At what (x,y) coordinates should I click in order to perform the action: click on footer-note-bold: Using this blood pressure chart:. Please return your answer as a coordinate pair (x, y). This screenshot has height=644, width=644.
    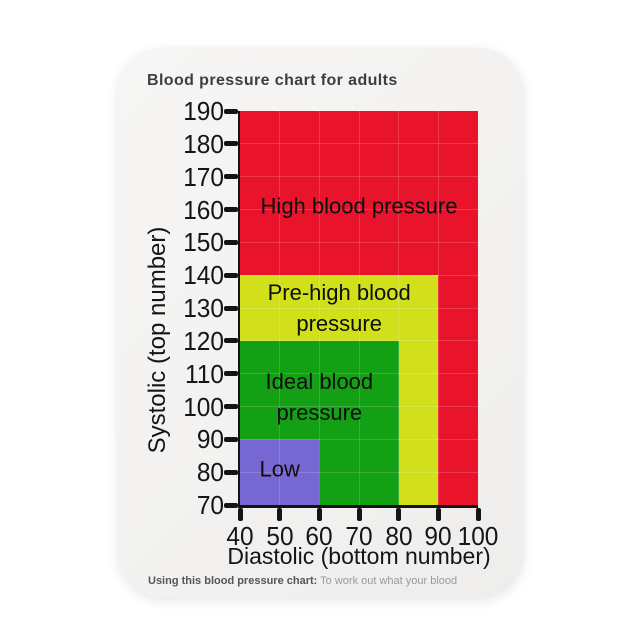
    Looking at the image, I should click on (233, 581).